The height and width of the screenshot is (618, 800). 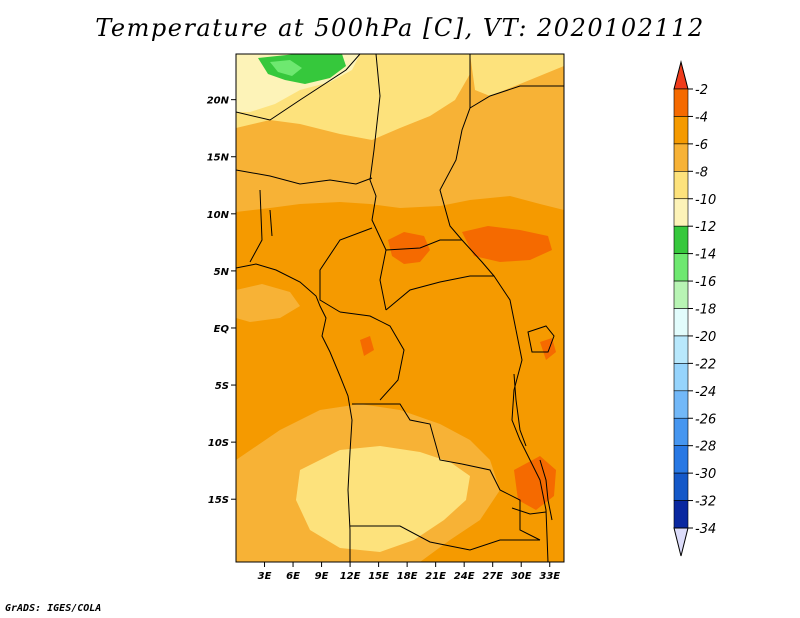 What do you see at coordinates (705, 419) in the screenshot?
I see `colorbar-label-12: -26` at bounding box center [705, 419].